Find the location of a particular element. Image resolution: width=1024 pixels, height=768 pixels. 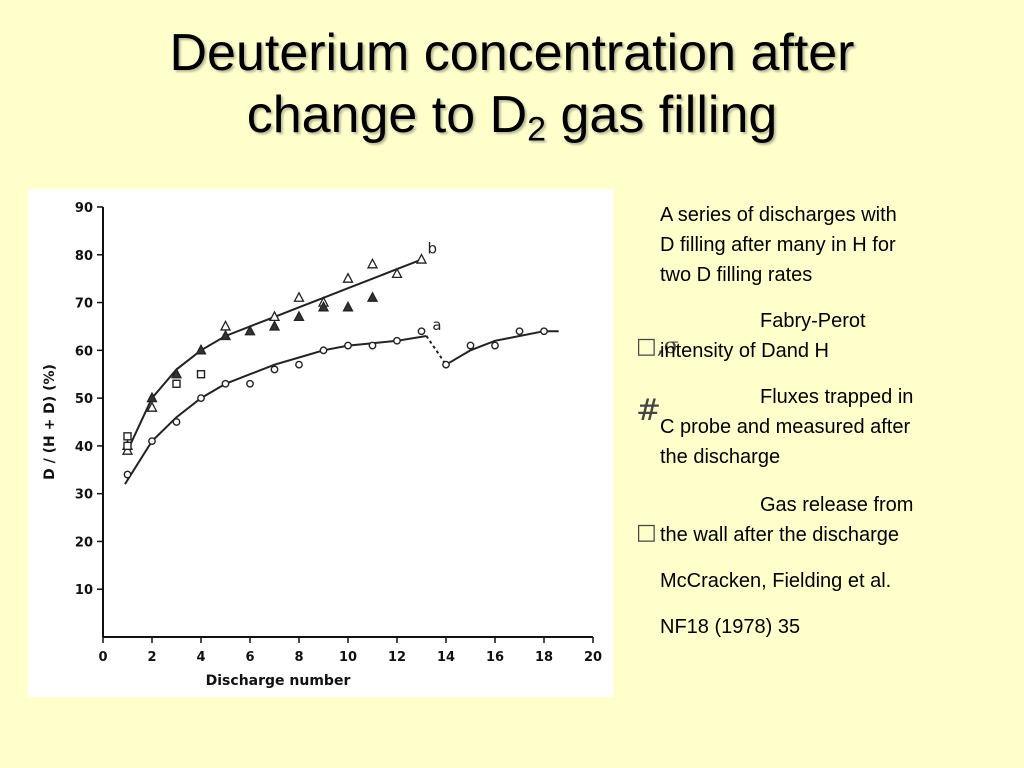

y-axis-label: D / (H + D) (%) is located at coordinates (50, 422).